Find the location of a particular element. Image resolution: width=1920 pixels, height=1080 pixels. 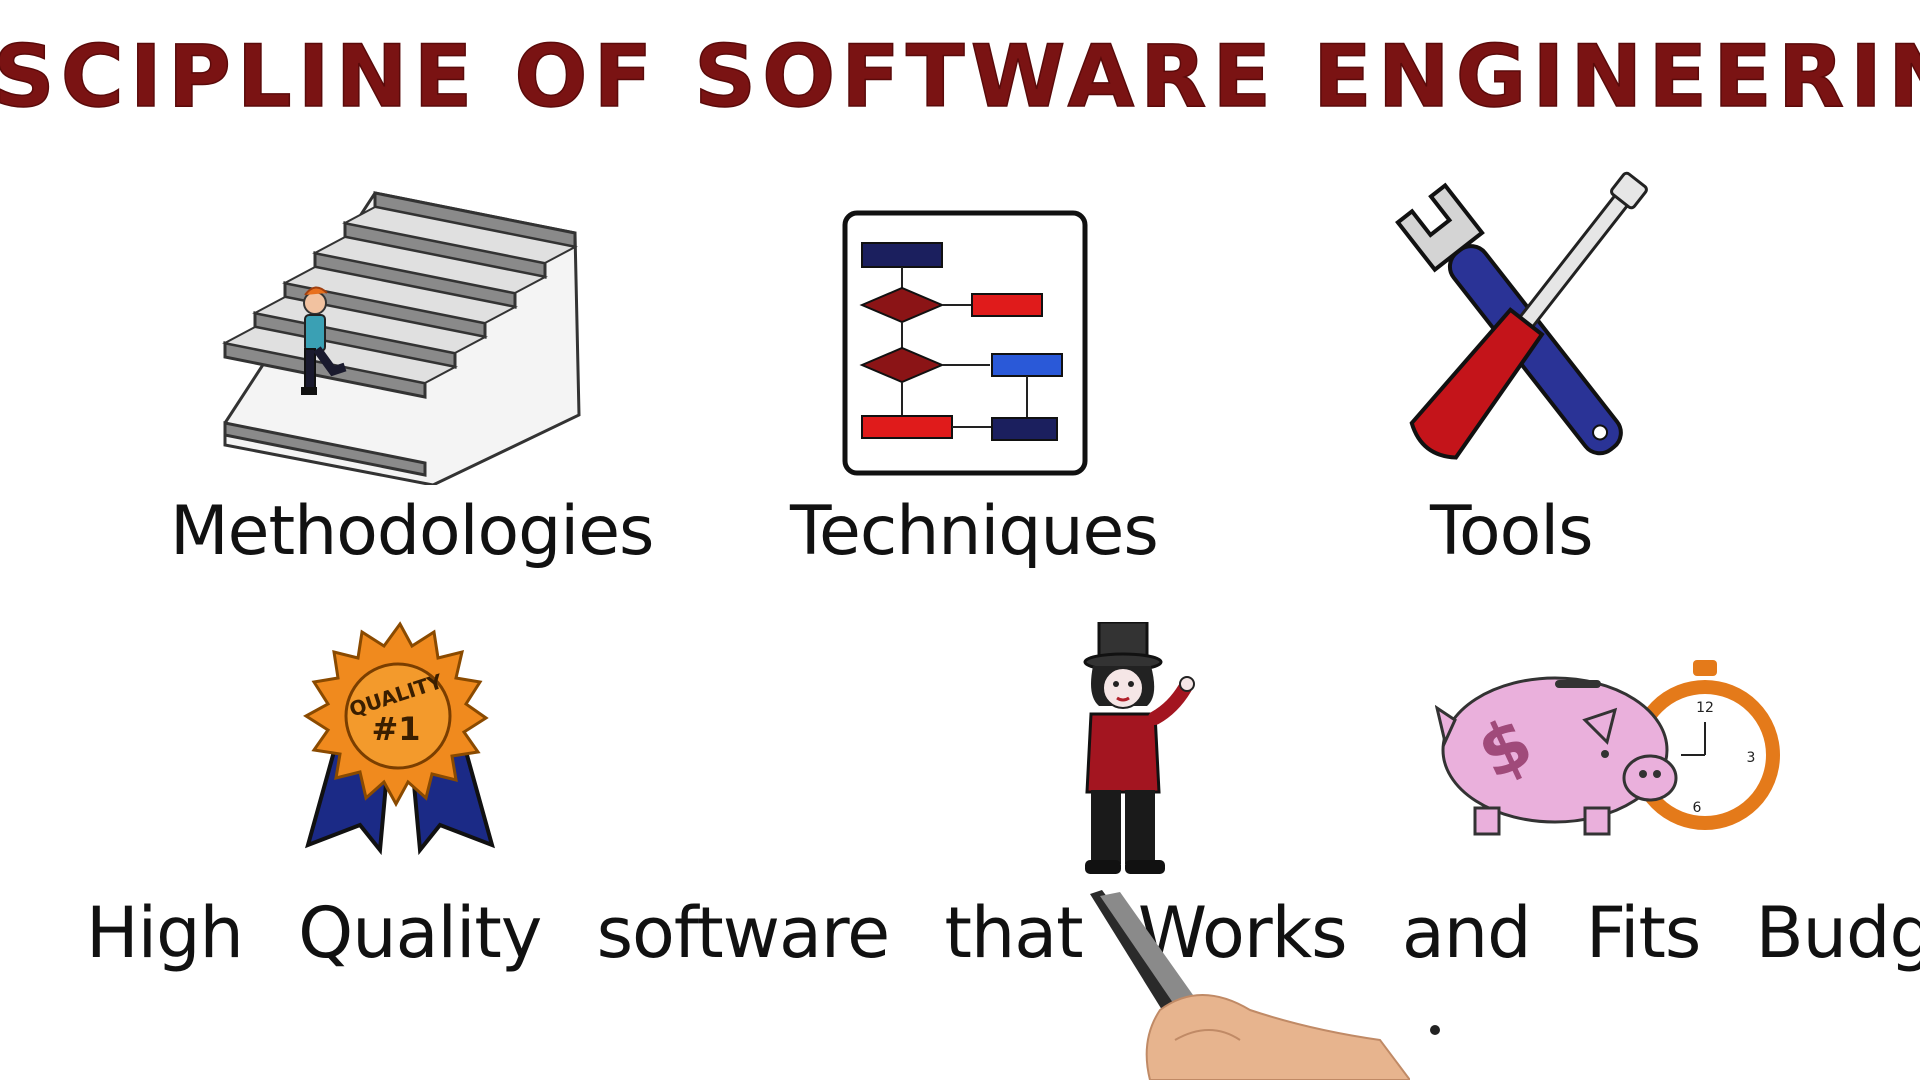

page-title: DISCIPLINE OF SOFTWARE ENGINEERING is located at coordinates (960, 77).